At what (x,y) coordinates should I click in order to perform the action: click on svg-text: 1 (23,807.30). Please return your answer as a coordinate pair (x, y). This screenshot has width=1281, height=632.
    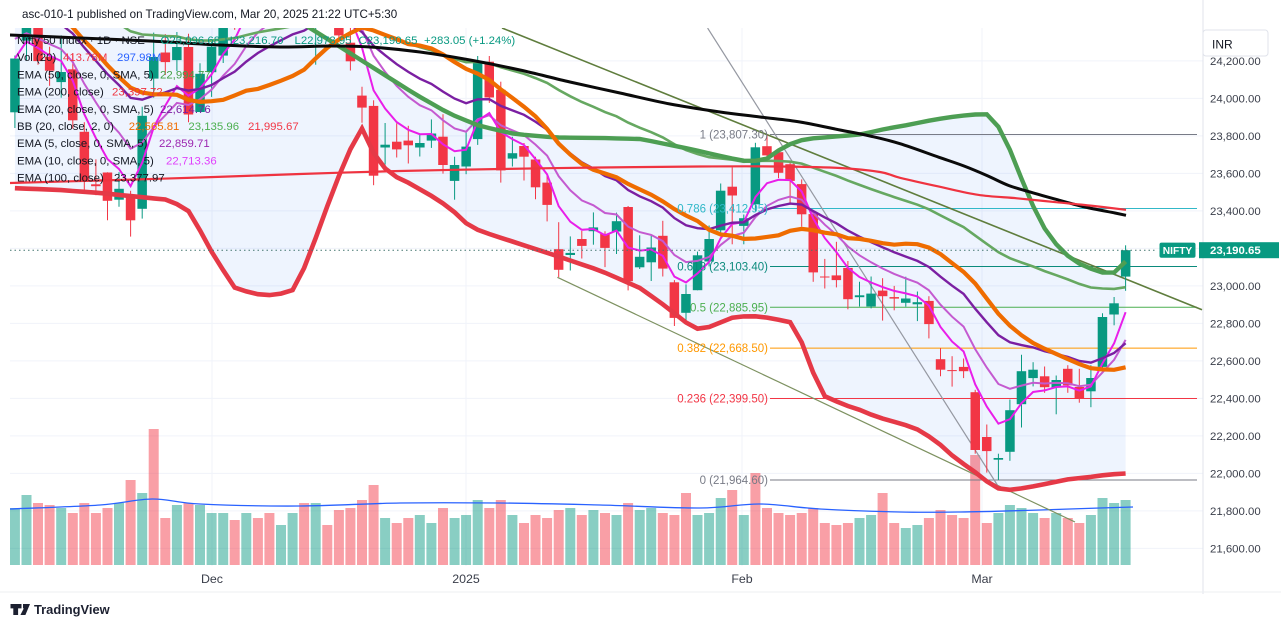
    Looking at the image, I should click on (734, 136).